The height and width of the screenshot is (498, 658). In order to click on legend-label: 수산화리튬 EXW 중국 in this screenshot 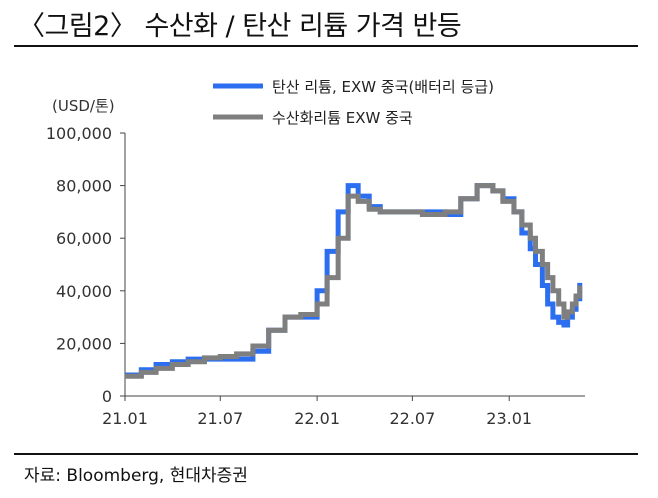, I will do `click(342, 118)`.